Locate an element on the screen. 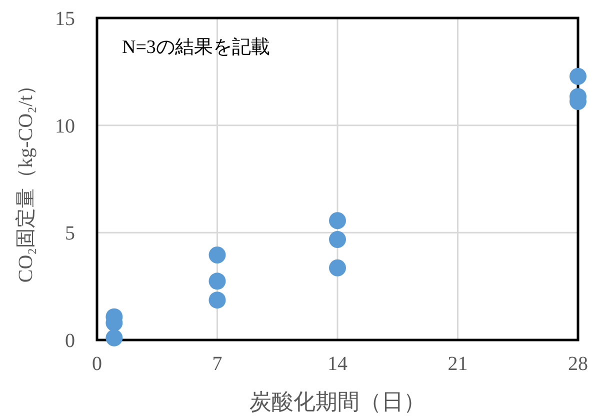  y-tick-label: 0 is located at coordinates (70, 341).